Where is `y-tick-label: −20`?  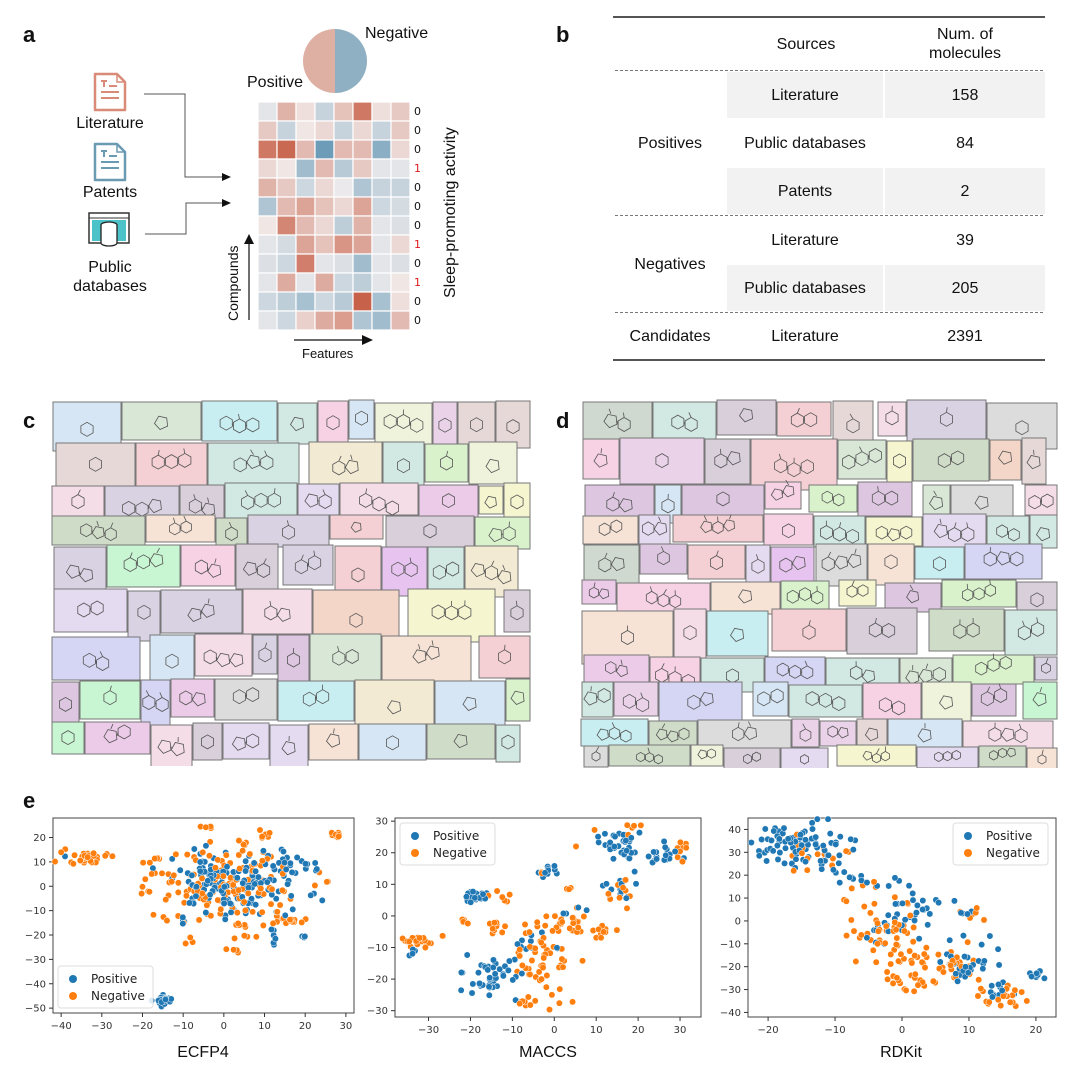
y-tick-label: −20 is located at coordinates (730, 967).